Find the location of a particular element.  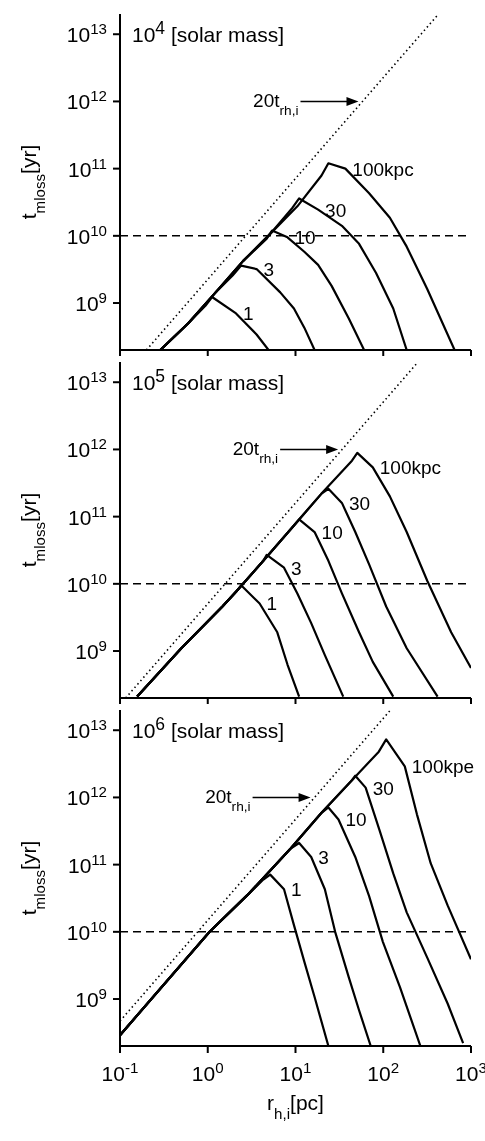

x-tick-label: 10$^{-1}$ is located at coordinates (120, 1071).